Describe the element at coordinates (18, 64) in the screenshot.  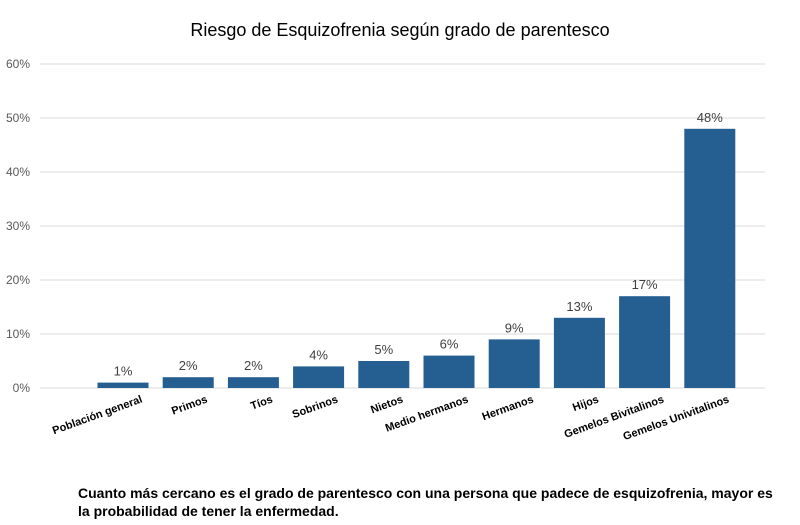
I see `y-tick-label: 60%` at that location.